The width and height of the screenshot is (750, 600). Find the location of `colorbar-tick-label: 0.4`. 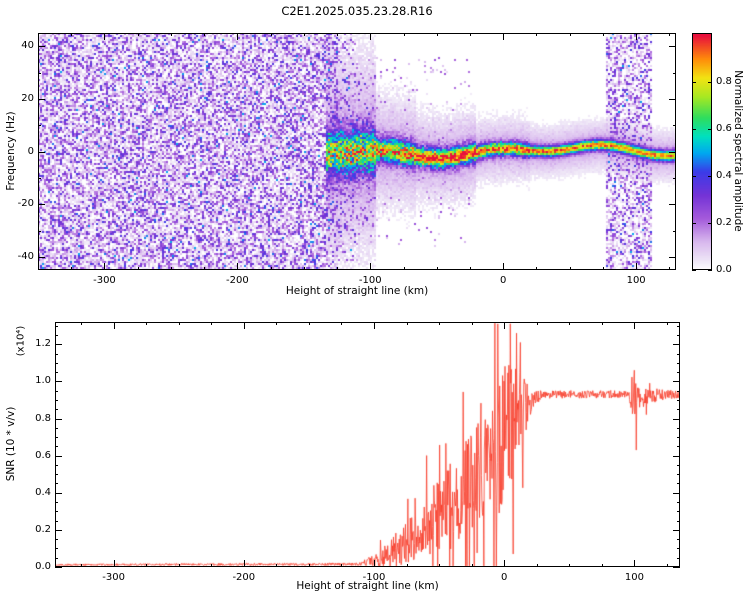

colorbar-tick-label: 0.4 is located at coordinates (724, 176).